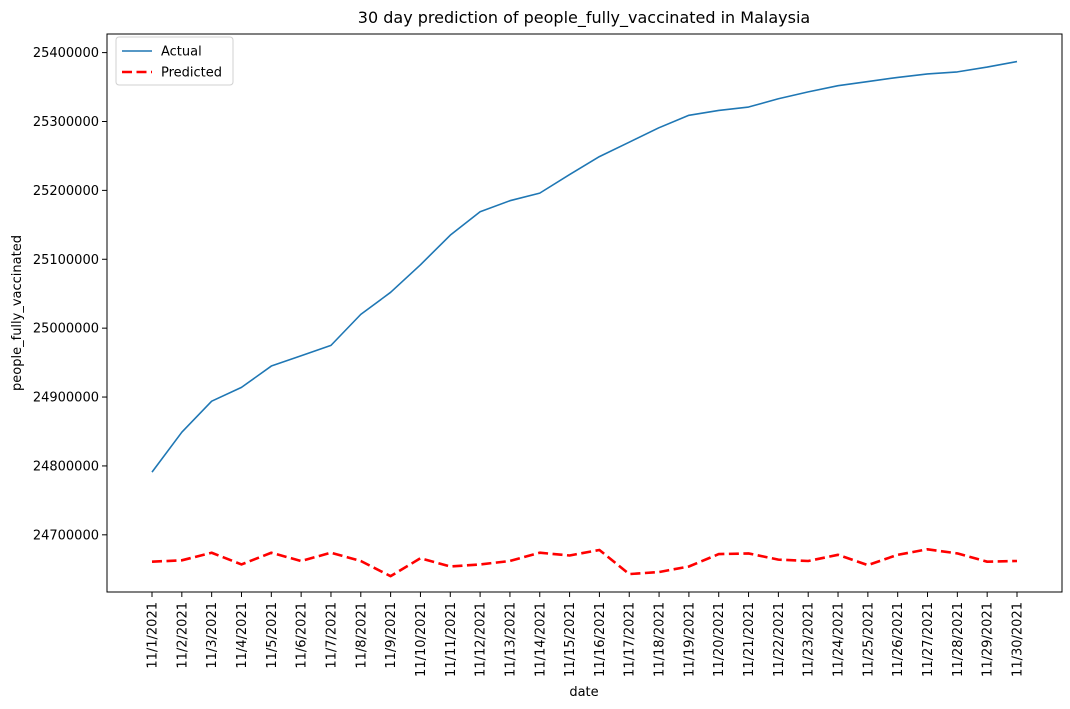  I want to click on x-tick-label: 11/30/2021, so click(1018, 639).